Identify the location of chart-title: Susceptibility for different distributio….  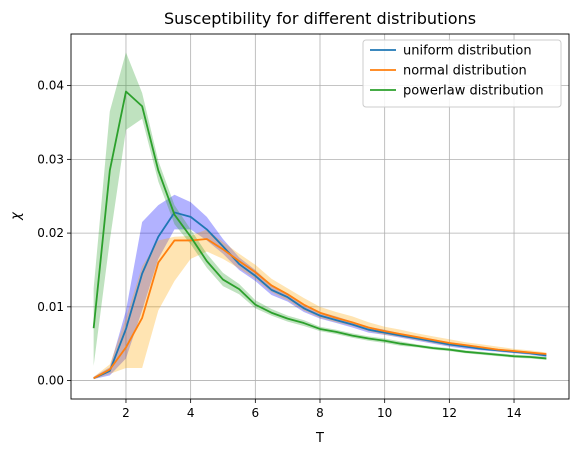
(320, 18).